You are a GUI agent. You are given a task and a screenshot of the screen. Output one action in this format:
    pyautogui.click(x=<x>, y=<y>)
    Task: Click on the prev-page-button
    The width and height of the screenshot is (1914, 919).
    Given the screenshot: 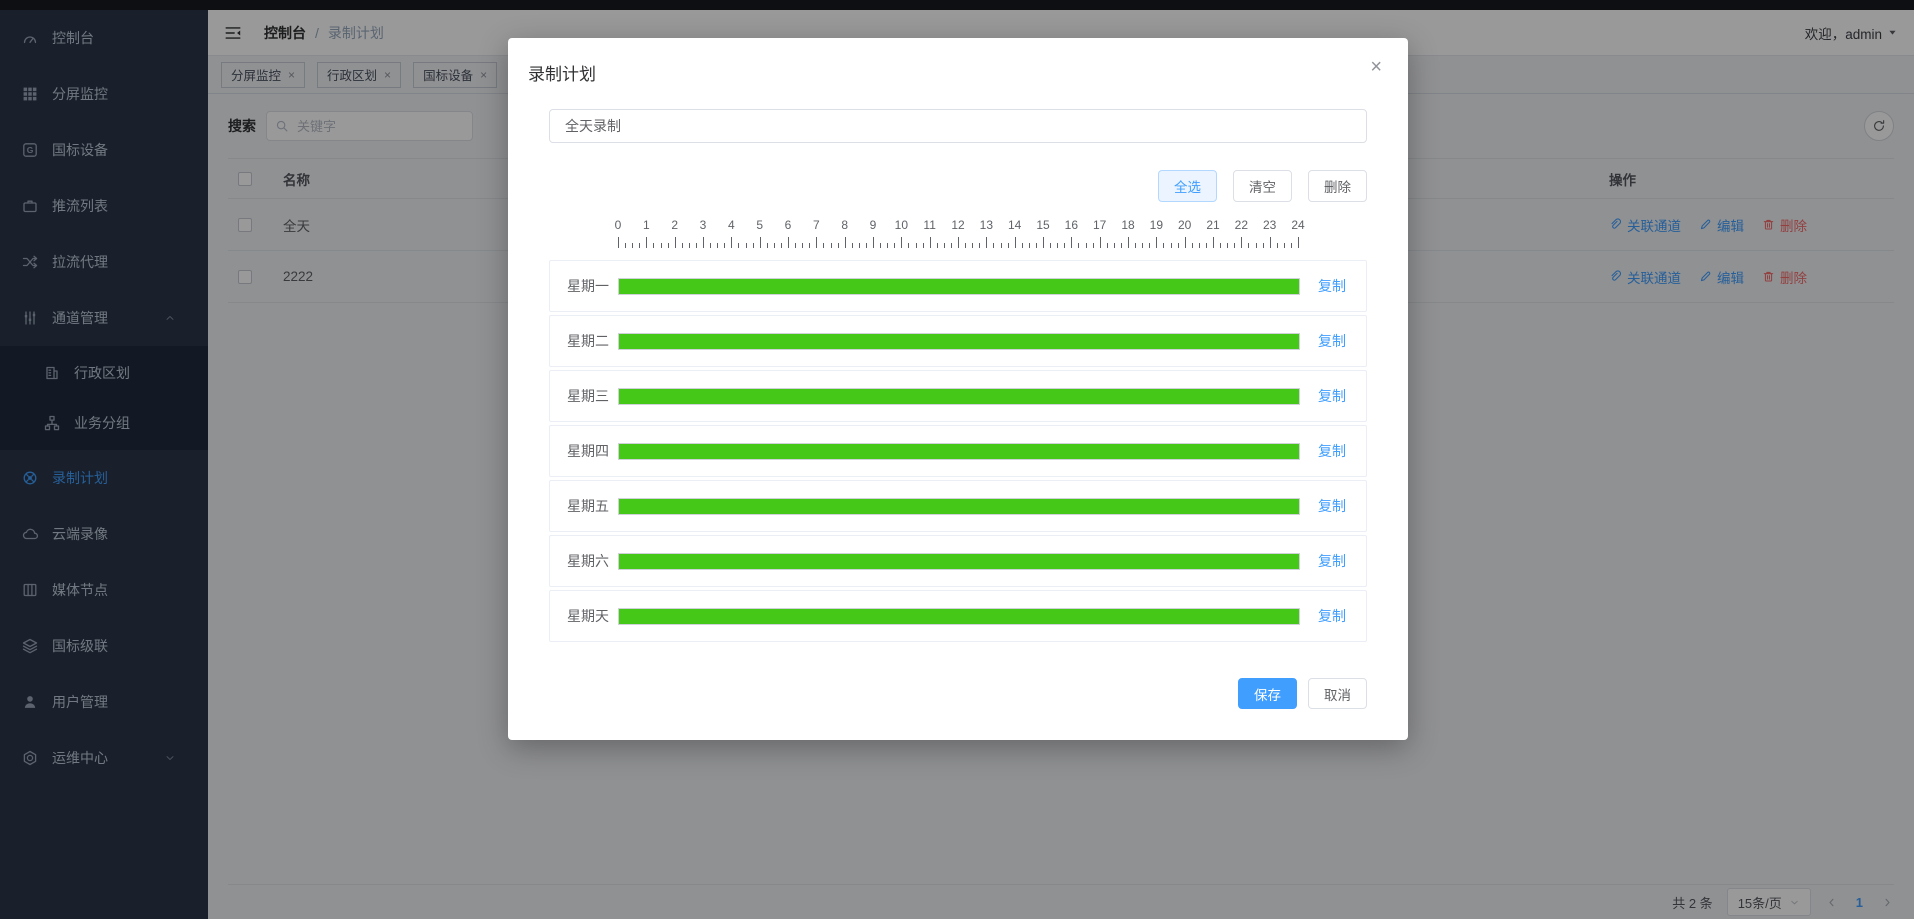 What is the action you would take?
    pyautogui.click(x=1831, y=902)
    